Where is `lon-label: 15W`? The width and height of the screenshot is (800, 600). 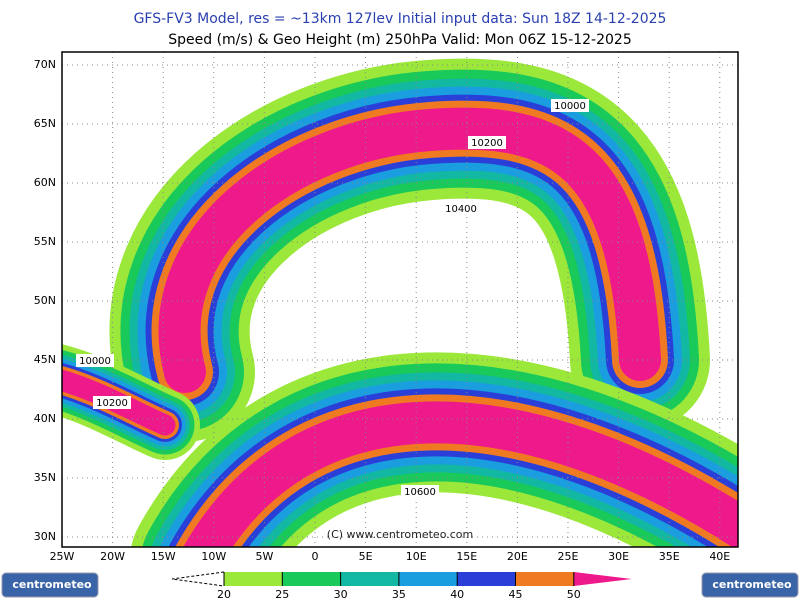 lon-label: 15W is located at coordinates (163, 556).